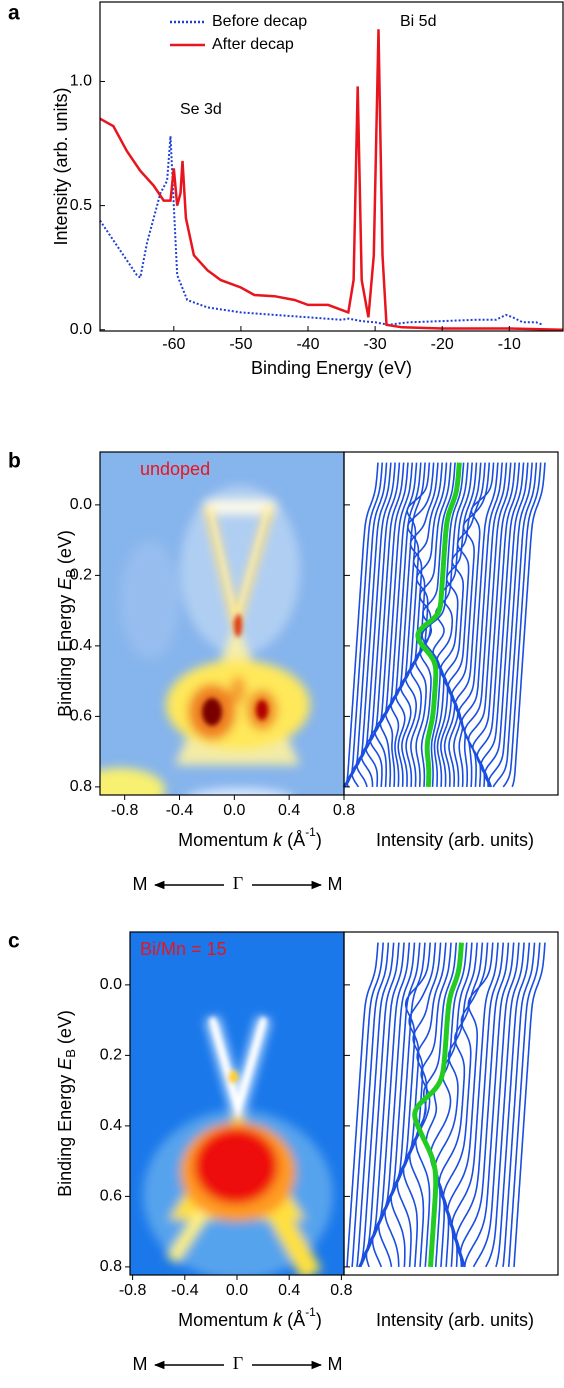 The image size is (564, 1388). I want to click on x-tick-label: 0.0, so click(237, 1290).